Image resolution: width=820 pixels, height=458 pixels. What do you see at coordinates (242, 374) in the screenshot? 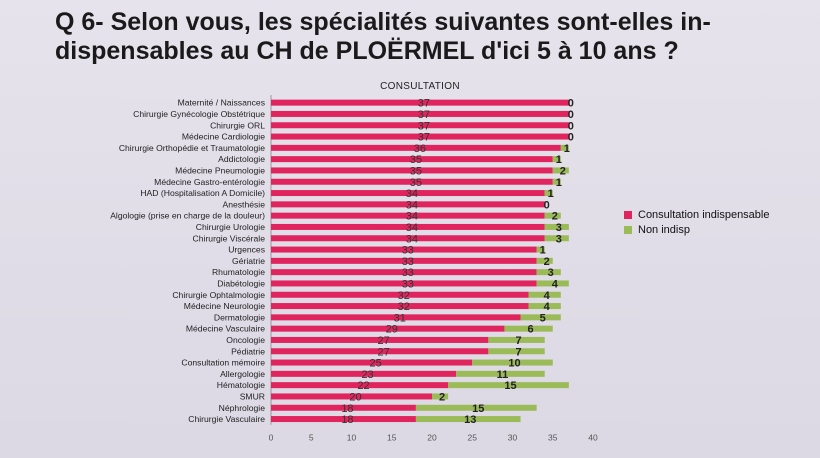
I see `category-label: Allergologie` at bounding box center [242, 374].